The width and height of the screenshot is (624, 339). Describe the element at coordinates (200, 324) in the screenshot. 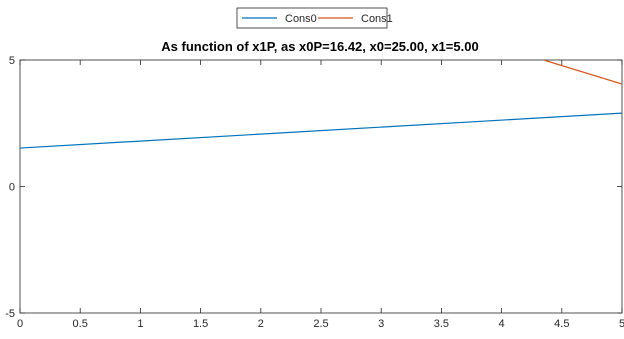

I see `x-tick-label: 1.5` at that location.